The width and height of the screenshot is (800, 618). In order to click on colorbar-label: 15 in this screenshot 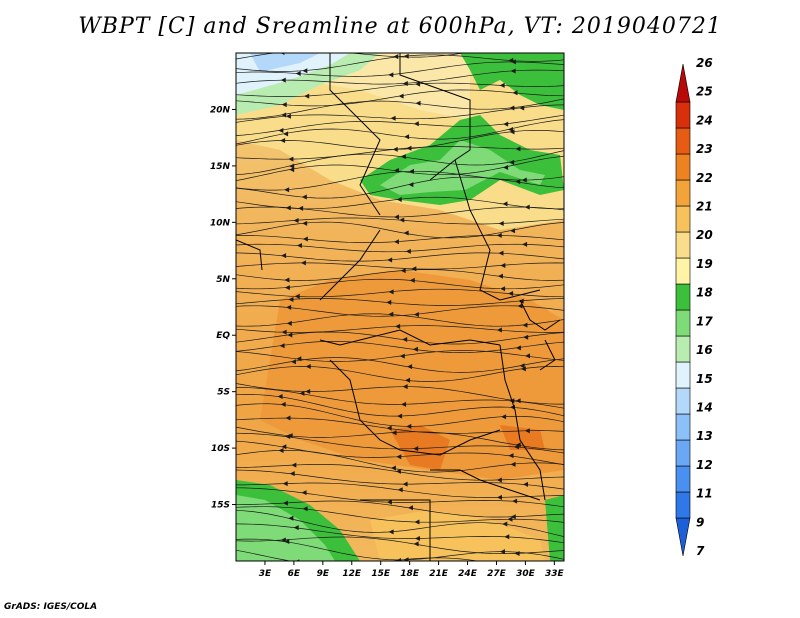, I will do `click(704, 379)`.